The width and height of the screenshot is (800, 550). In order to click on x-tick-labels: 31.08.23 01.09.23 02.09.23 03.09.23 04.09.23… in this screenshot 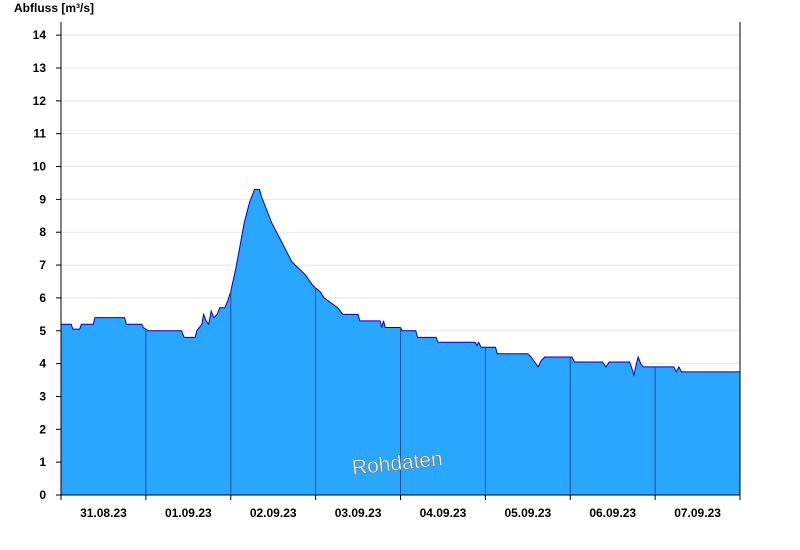, I will do `click(400, 513)`.